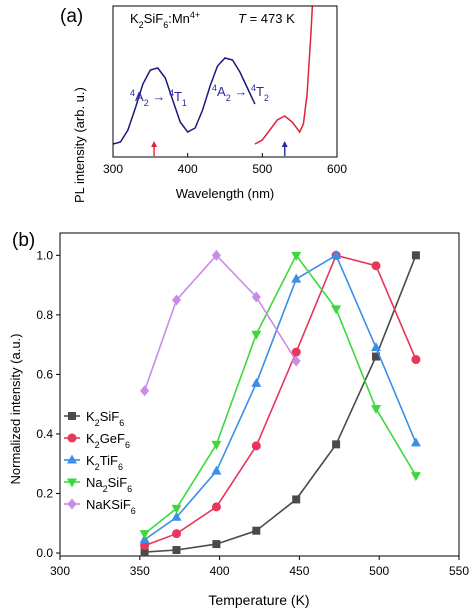 The image size is (474, 610). I want to click on emission-spectrum-line, so click(284, 75).